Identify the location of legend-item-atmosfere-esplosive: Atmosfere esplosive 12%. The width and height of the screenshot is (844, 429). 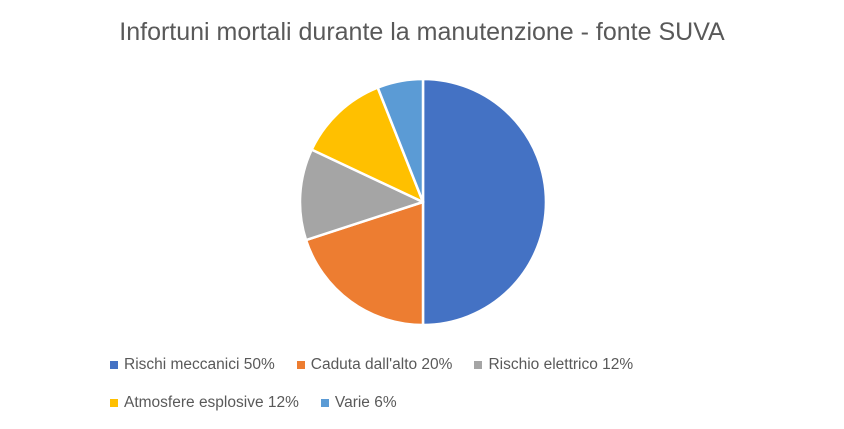
(204, 403).